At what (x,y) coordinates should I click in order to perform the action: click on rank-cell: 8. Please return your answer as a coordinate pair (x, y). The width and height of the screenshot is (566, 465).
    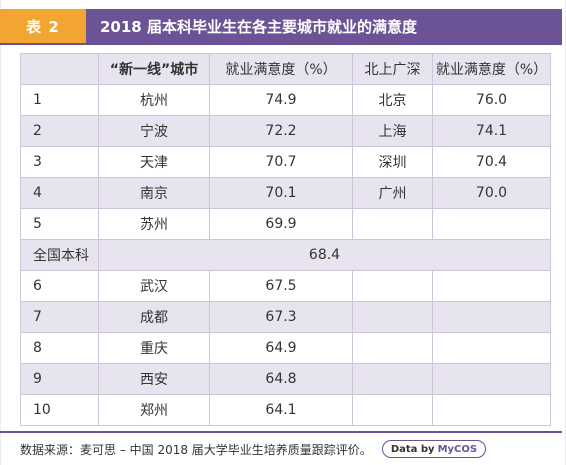
    Looking at the image, I should click on (59, 348).